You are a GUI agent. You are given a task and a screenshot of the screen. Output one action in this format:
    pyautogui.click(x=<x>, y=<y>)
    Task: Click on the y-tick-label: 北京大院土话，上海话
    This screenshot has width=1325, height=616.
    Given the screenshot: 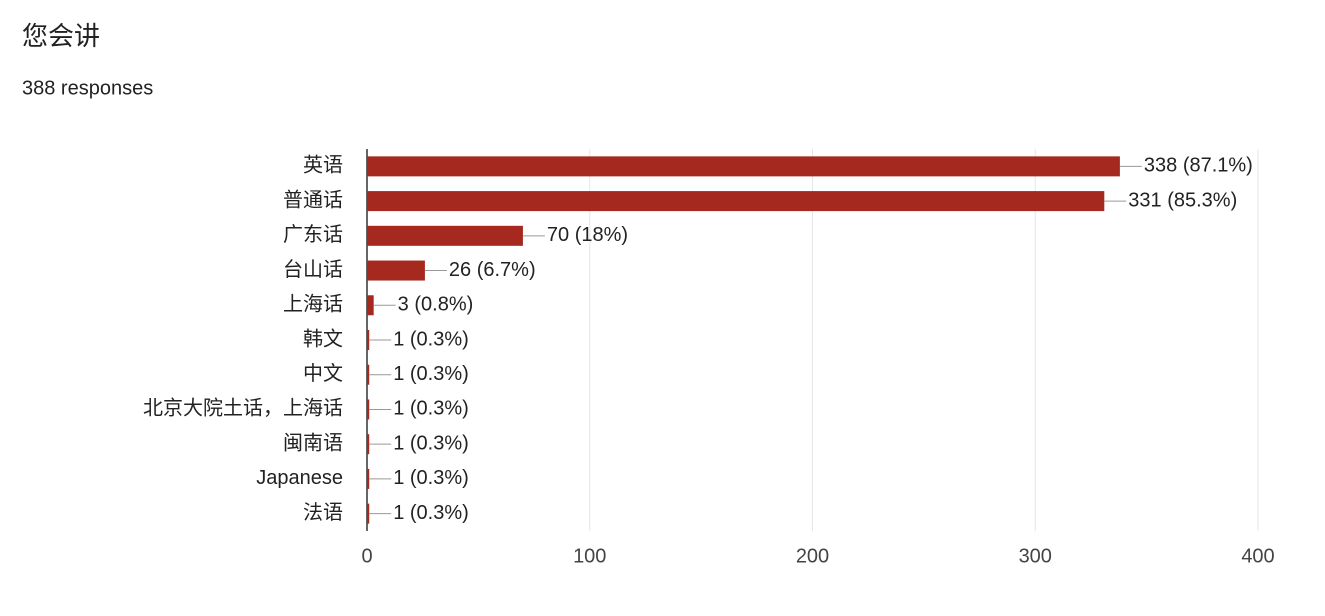 What is the action you would take?
    pyautogui.click(x=243, y=408)
    